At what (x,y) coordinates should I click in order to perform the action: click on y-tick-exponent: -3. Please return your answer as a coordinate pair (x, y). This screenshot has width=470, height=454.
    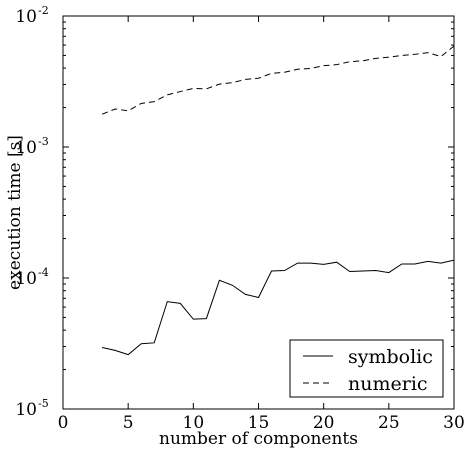
    Looking at the image, I should click on (43, 141).